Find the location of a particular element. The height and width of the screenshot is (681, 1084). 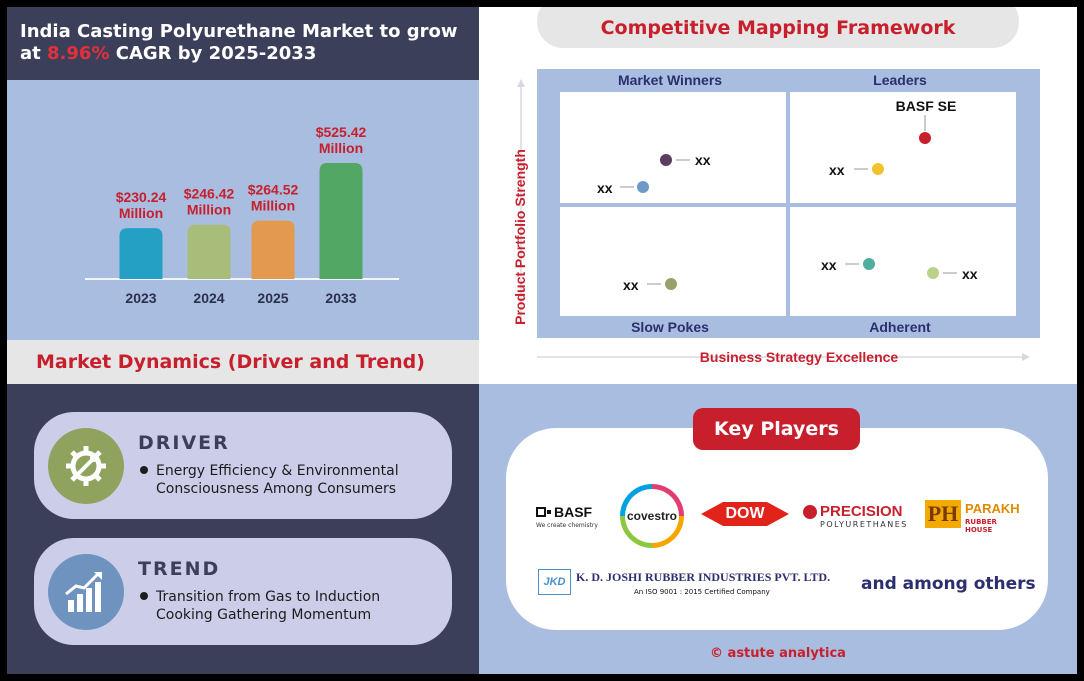

quadrant-adherent is located at coordinates (903, 261).